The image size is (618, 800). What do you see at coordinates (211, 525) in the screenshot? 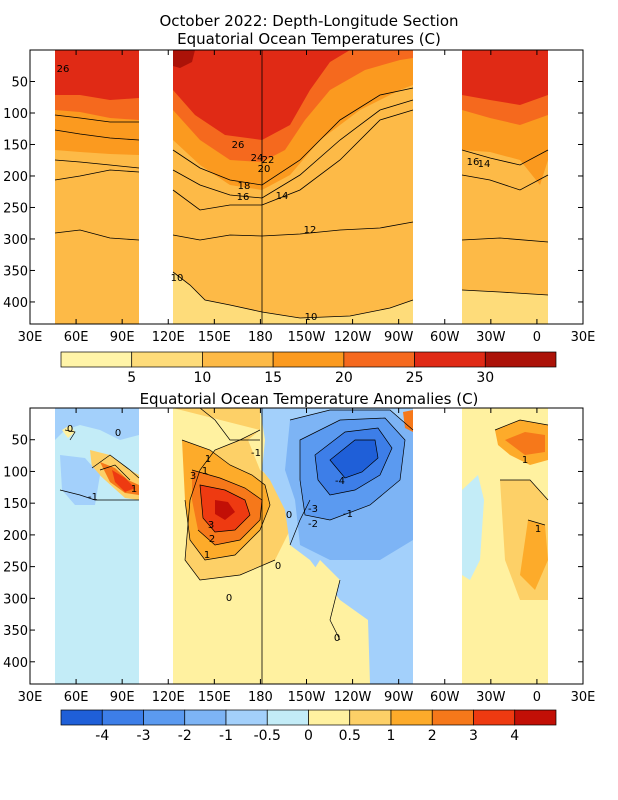
I see `contour-label: 3` at bounding box center [211, 525].